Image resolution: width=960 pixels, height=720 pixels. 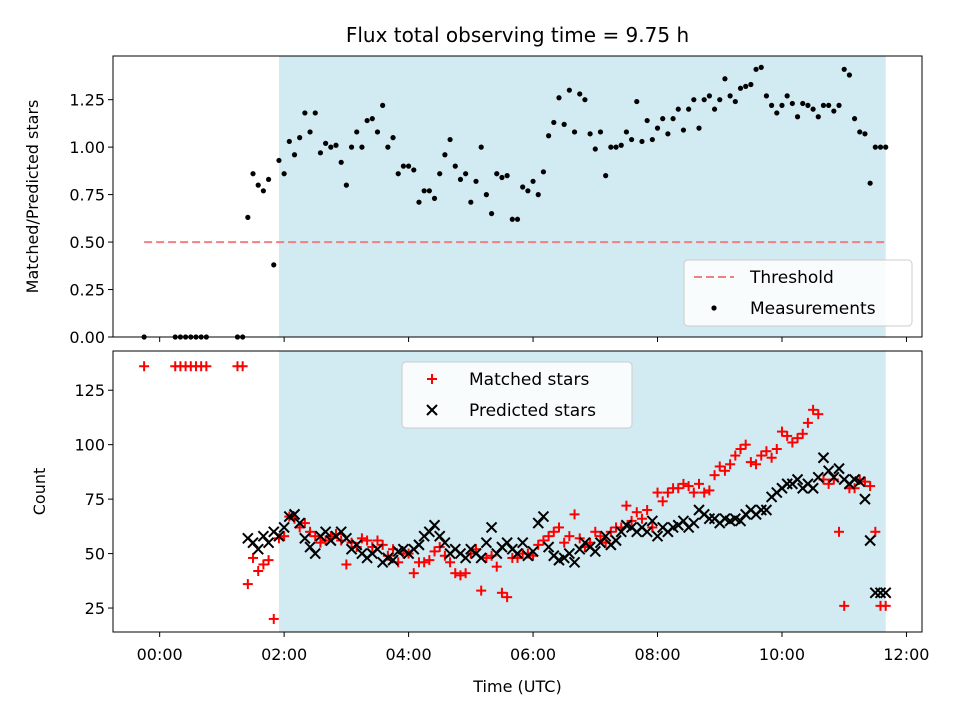 What do you see at coordinates (517, 35) in the screenshot?
I see `chart-title: Flux total observing time = 9.75 h` at bounding box center [517, 35].